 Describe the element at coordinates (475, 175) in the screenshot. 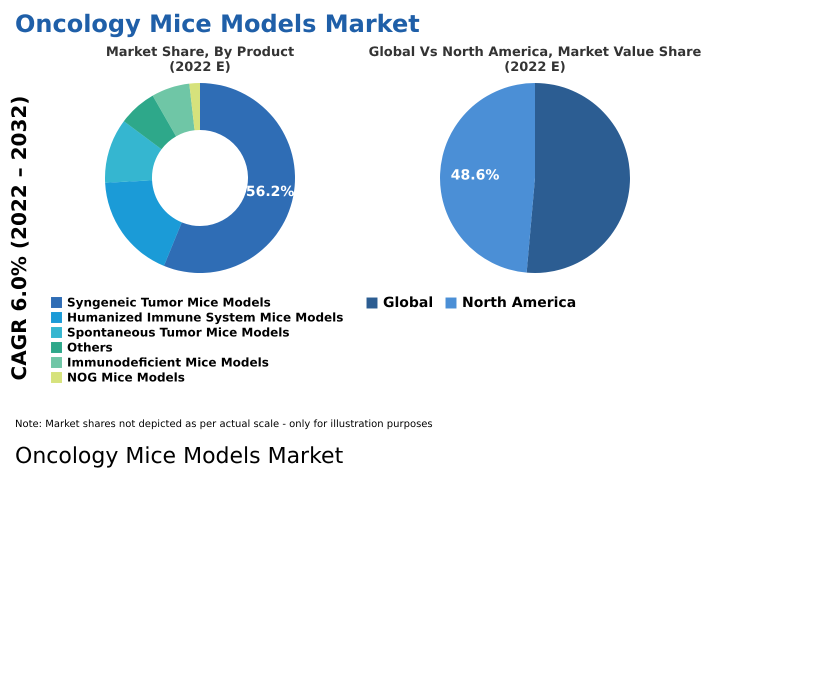

I see `data-label: 48.6%` at that location.